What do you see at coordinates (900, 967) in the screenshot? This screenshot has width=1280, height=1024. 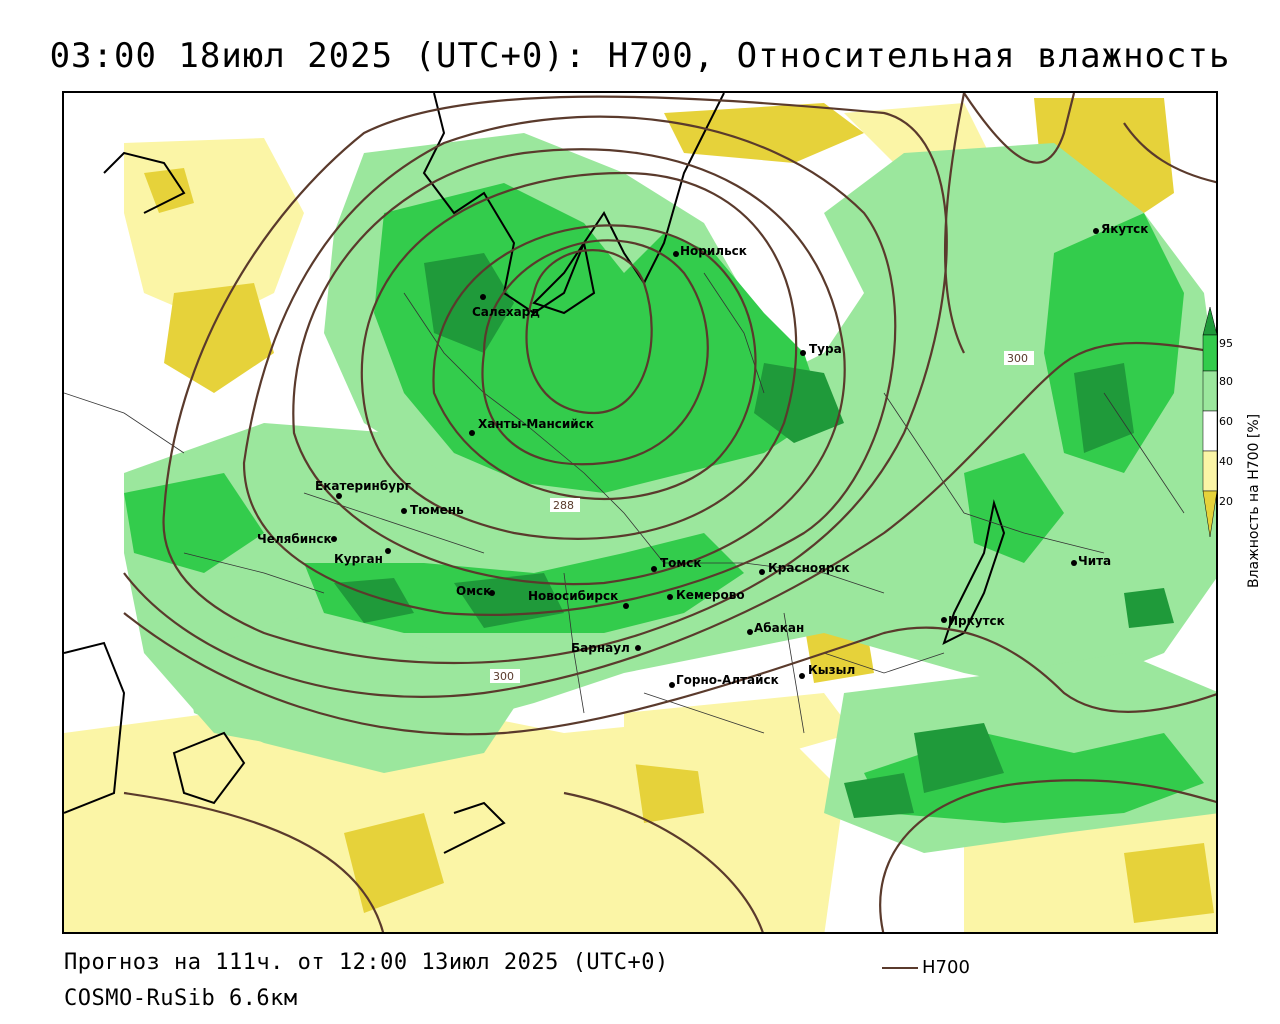 I see `legend-line-swatch` at bounding box center [900, 967].